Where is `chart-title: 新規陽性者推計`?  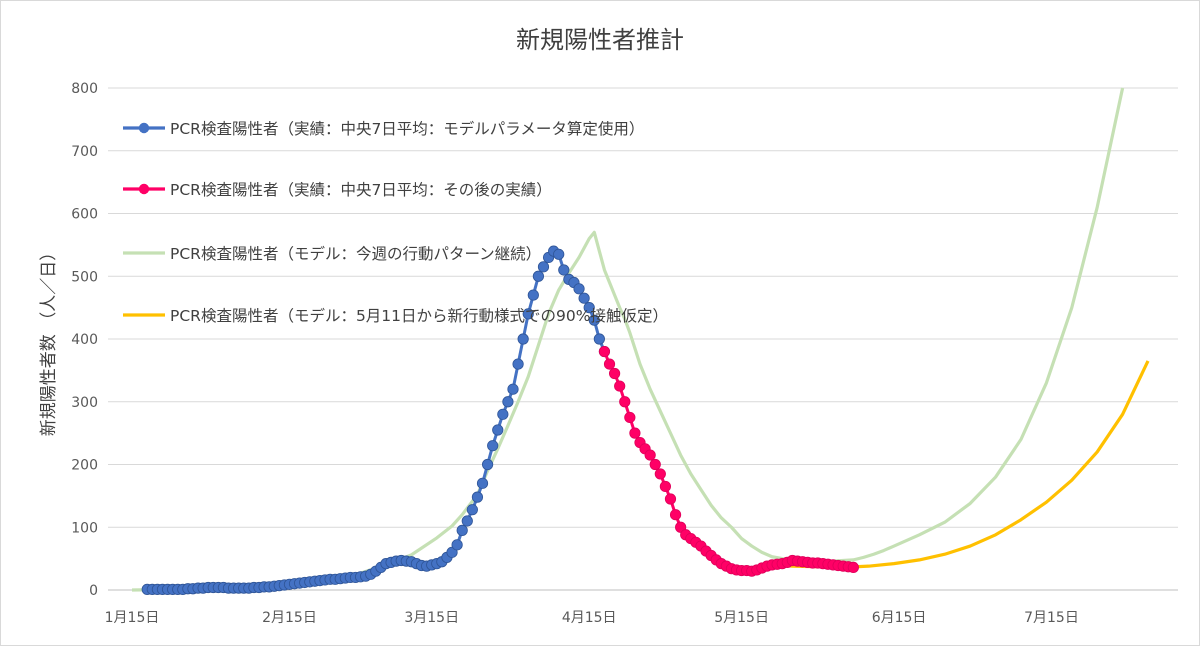 chart-title: 新規陽性者推計 is located at coordinates (600, 40).